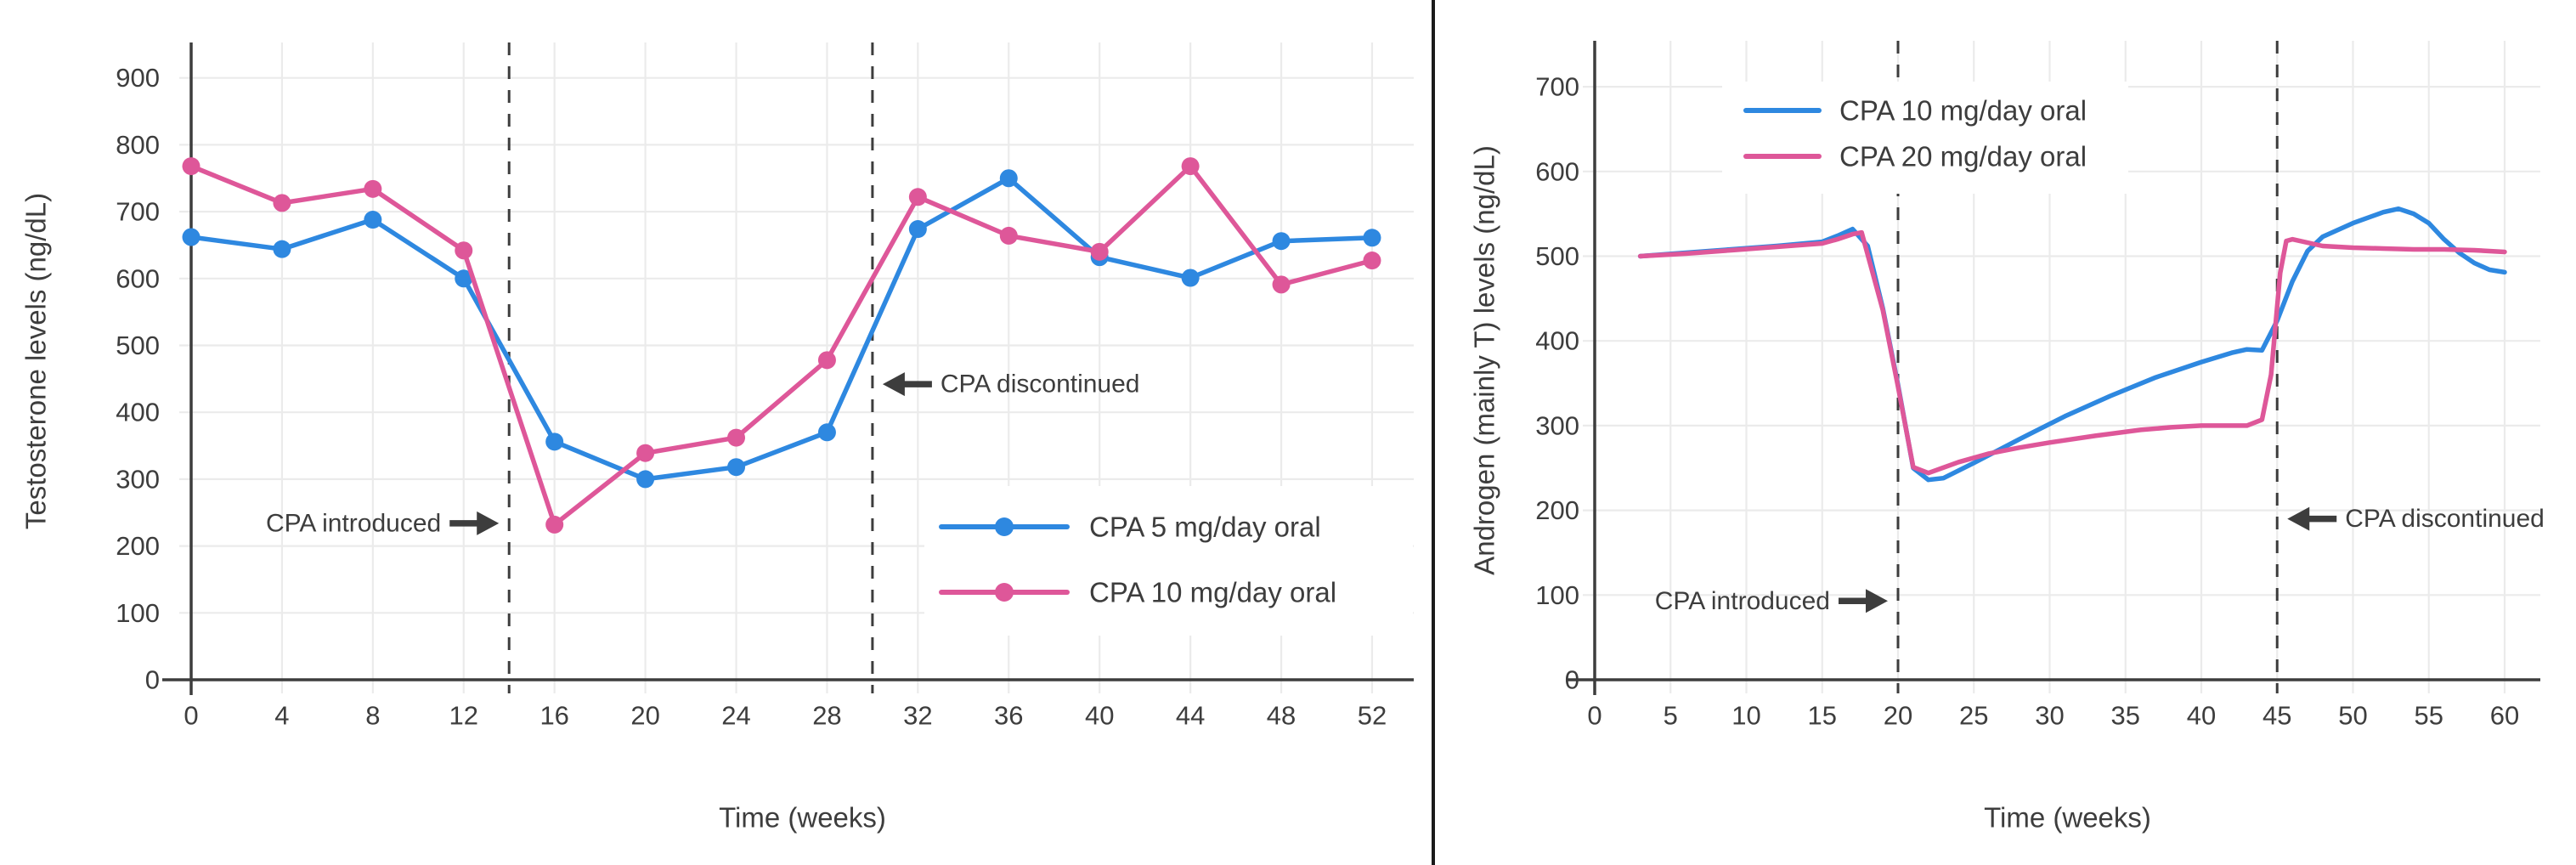 The width and height of the screenshot is (2576, 865). What do you see at coordinates (281, 716) in the screenshot?
I see `x-tick-label: 4` at bounding box center [281, 716].